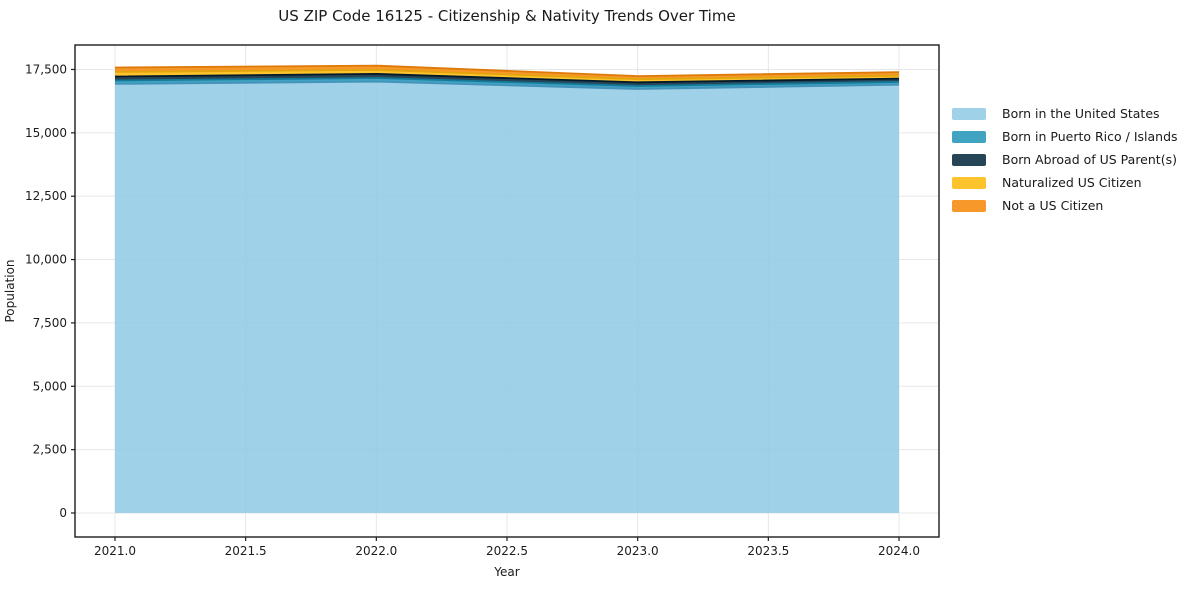 This screenshot has height=590, width=1189. I want to click on y-tick-label: 7,500, so click(50, 323).